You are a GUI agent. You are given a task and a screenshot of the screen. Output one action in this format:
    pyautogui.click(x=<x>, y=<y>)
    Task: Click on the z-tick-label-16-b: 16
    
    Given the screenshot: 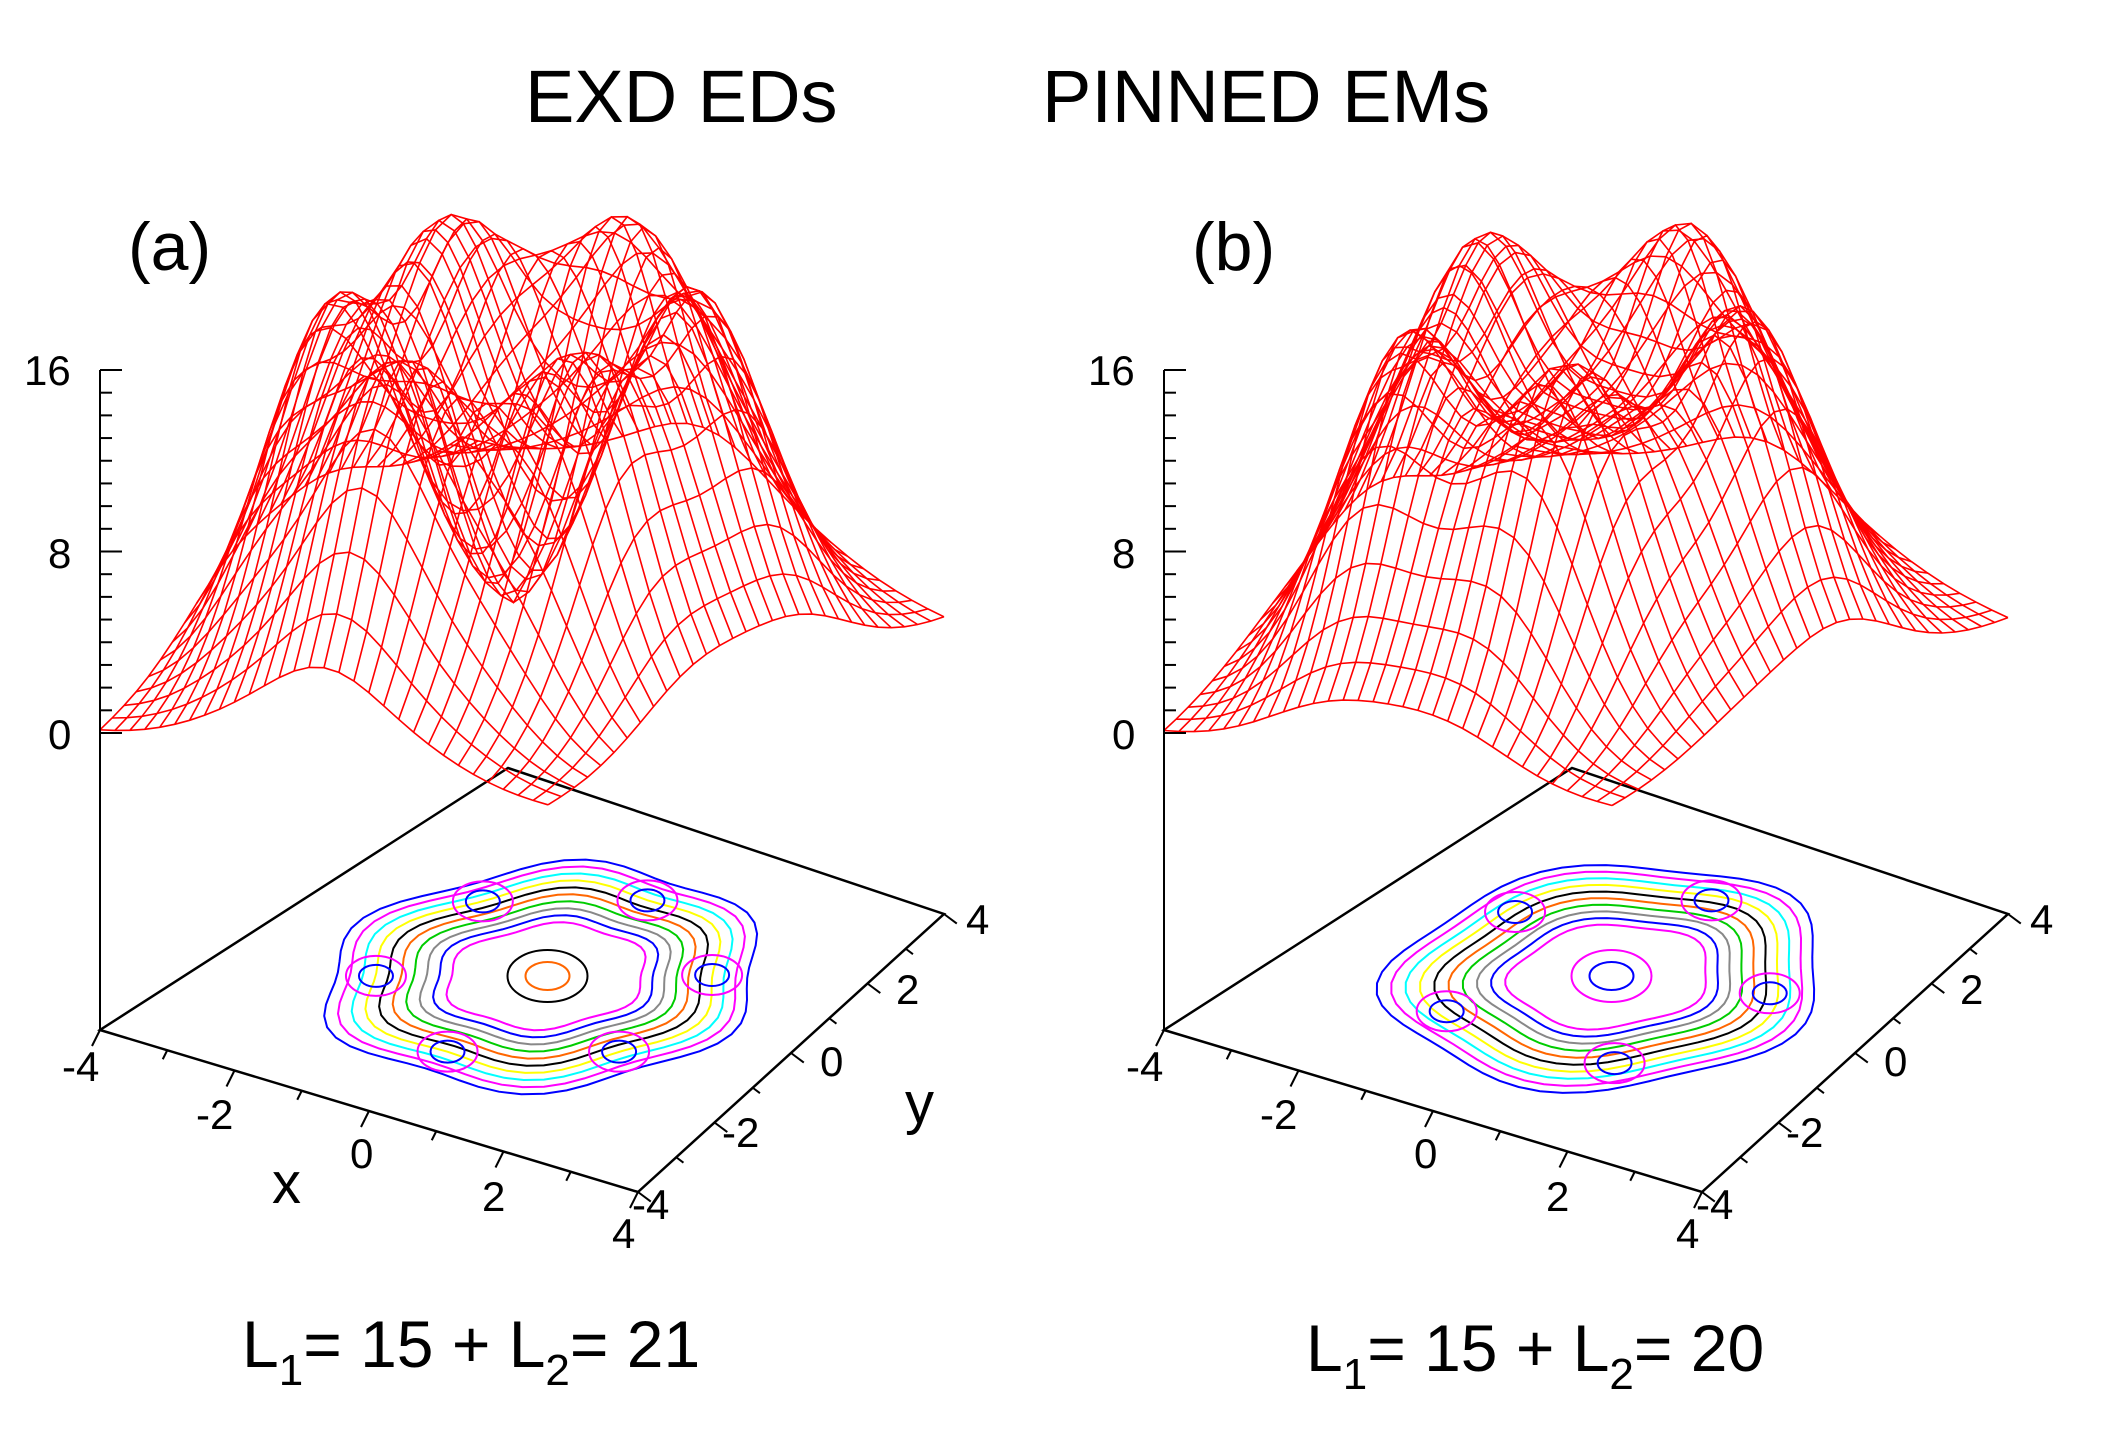 What is the action you would take?
    pyautogui.click(x=1111, y=370)
    